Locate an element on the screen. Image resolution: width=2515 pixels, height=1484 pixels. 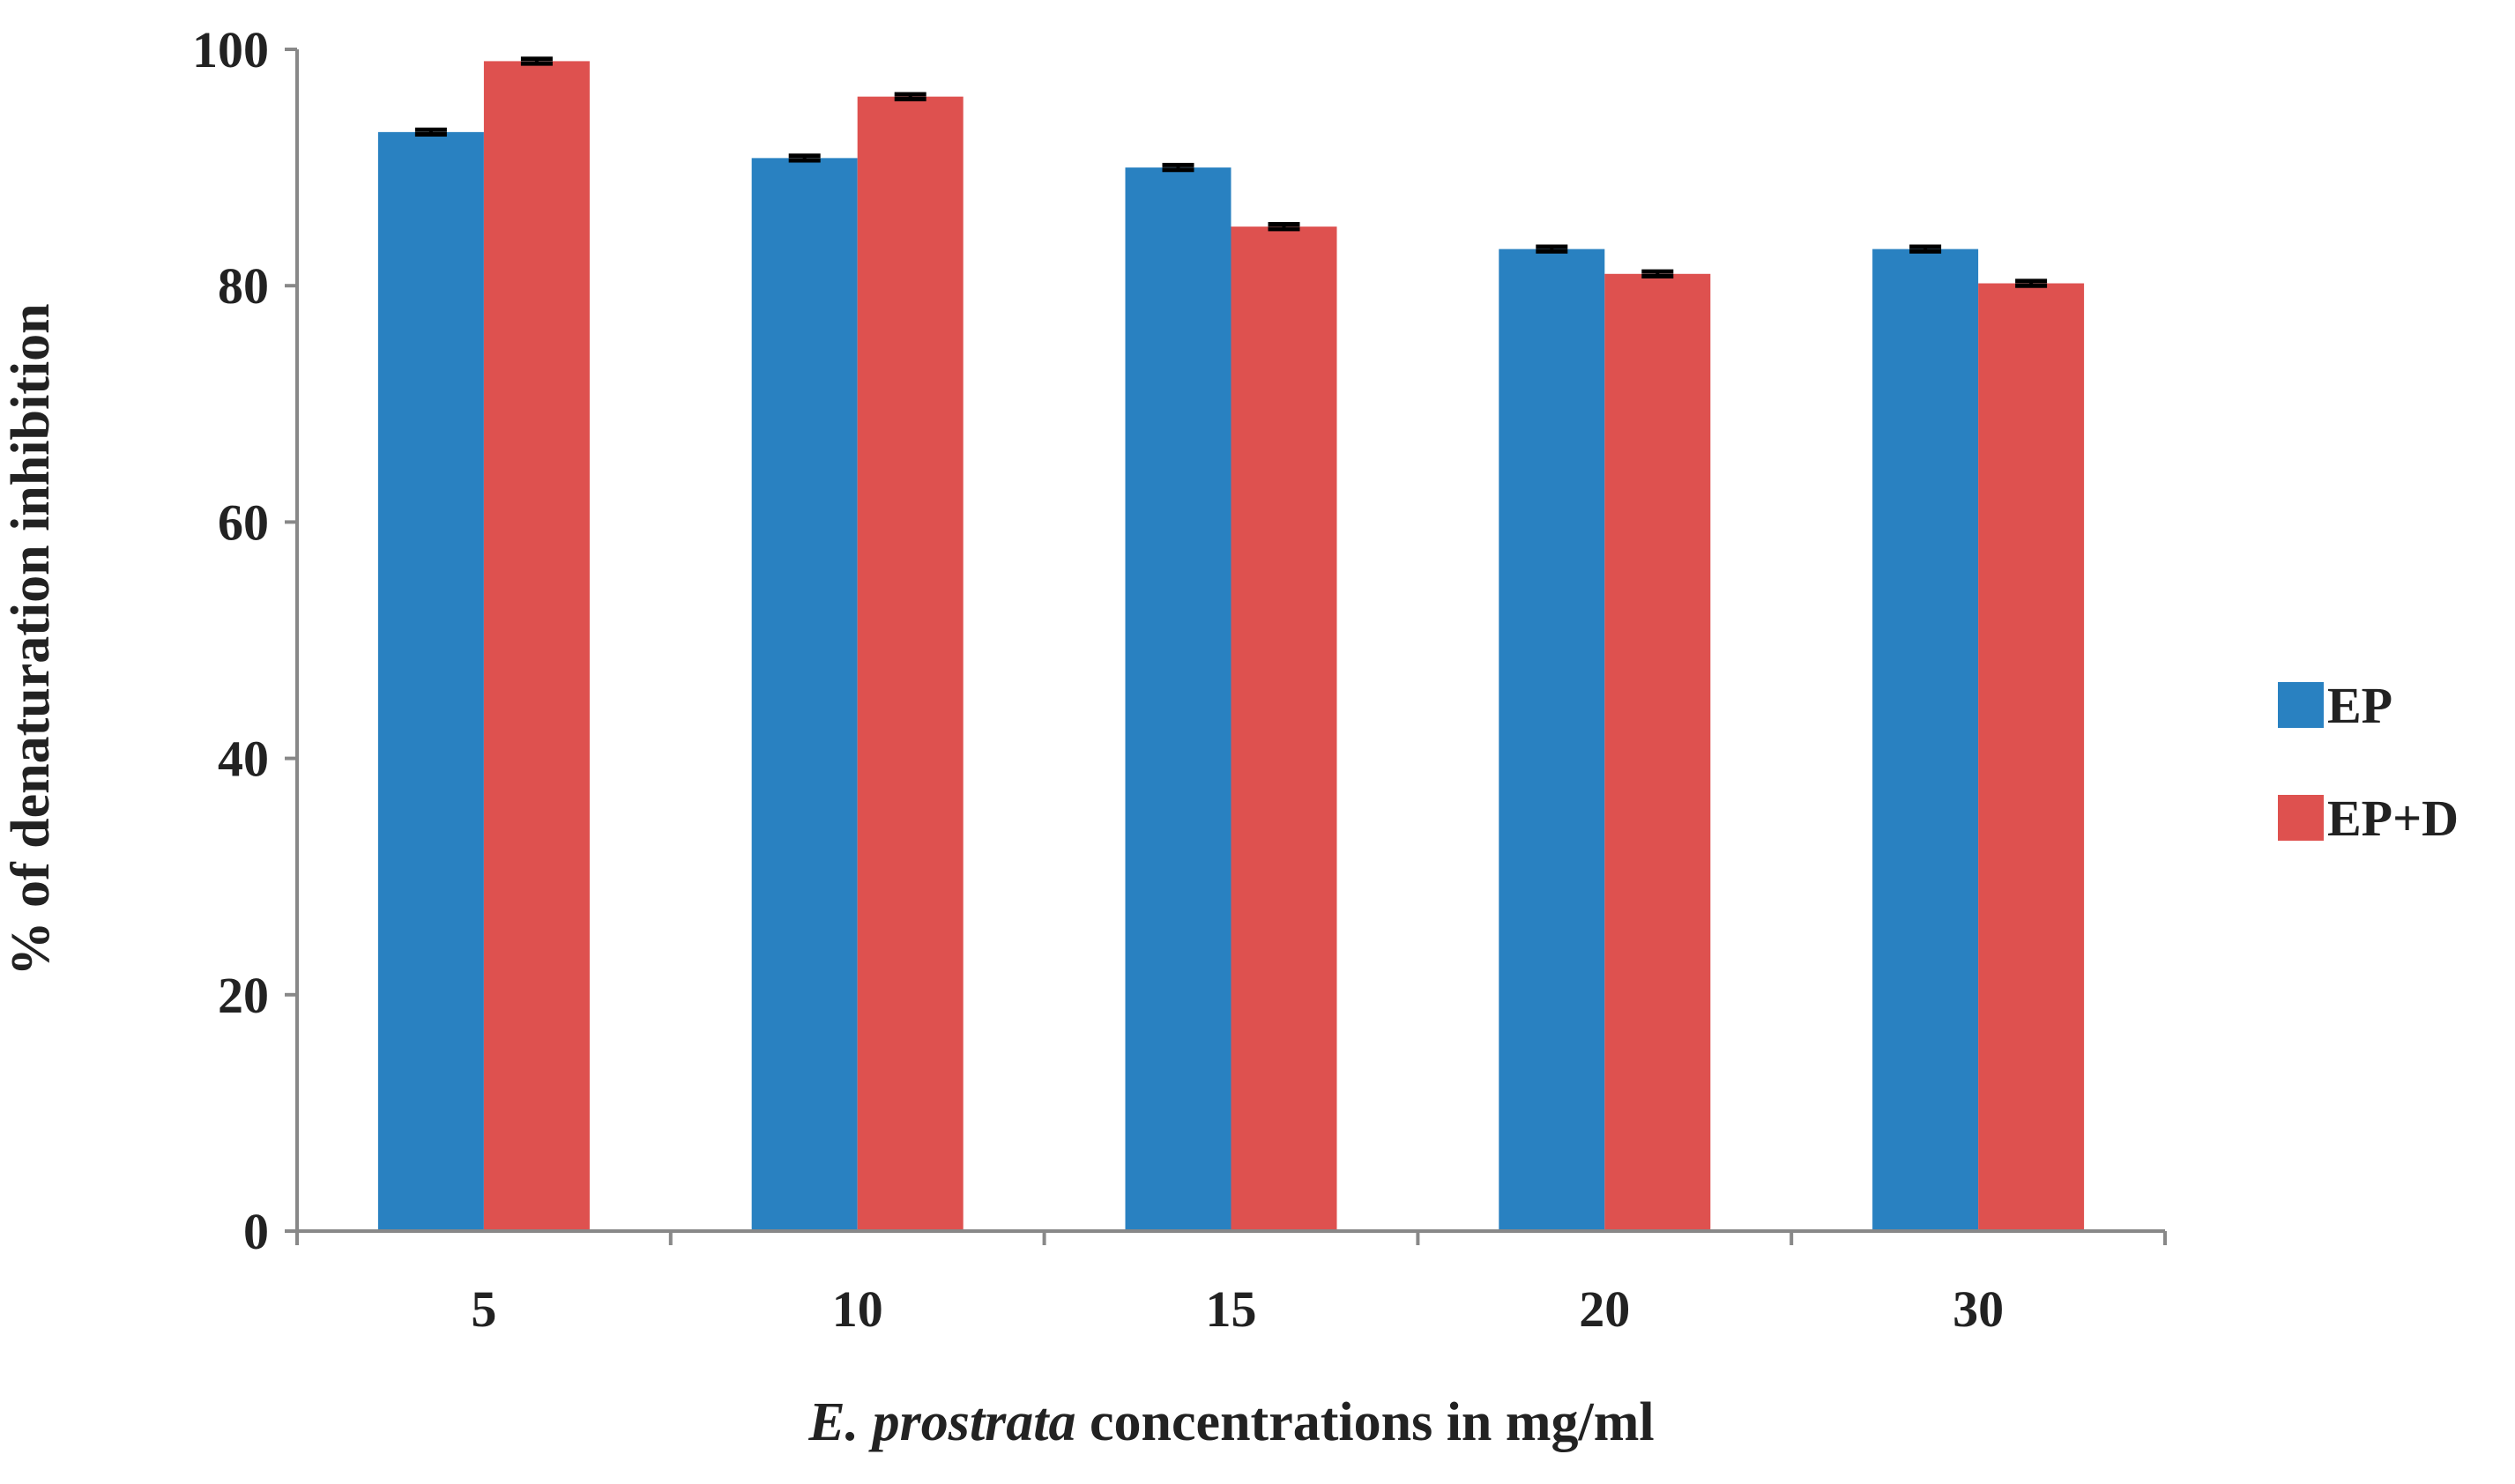
x-tick-label: 10 is located at coordinates (857, 1309).